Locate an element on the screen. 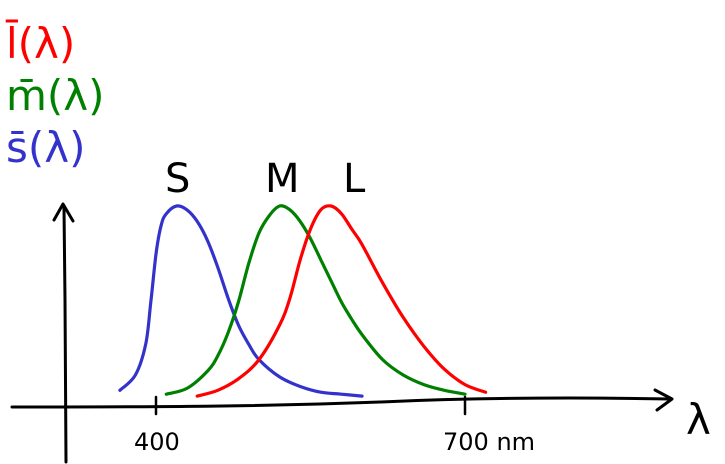 The height and width of the screenshot is (464, 725). y-axis-arrow-head is located at coordinates (63, 212).